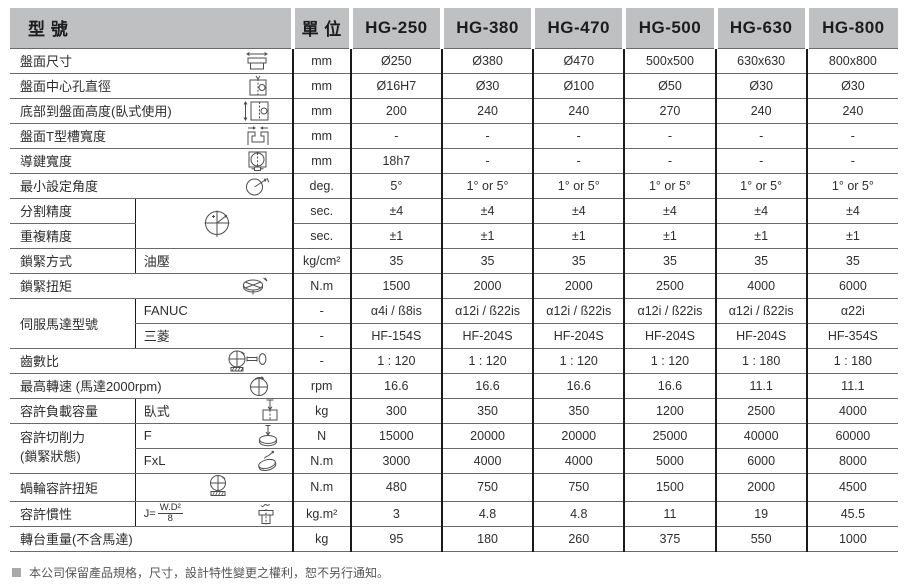  I want to click on value-cell: 15000, so click(395, 436).